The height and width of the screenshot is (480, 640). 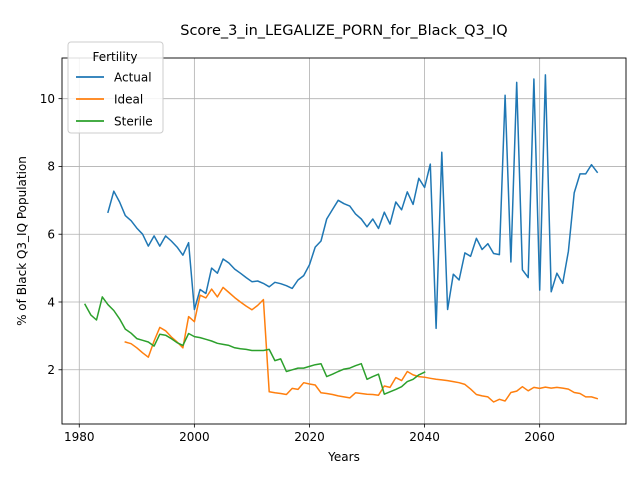 What do you see at coordinates (424, 437) in the screenshot?
I see `x-tick-label: 2040` at bounding box center [424, 437].